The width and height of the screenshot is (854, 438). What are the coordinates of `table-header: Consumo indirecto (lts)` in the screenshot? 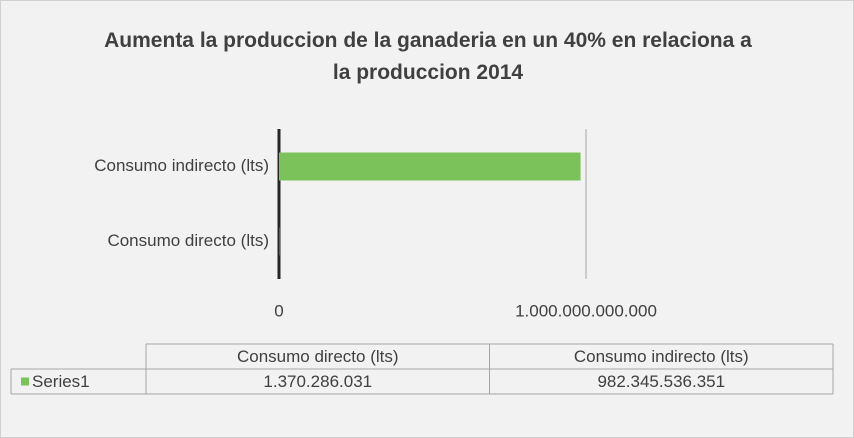 It's located at (661, 356).